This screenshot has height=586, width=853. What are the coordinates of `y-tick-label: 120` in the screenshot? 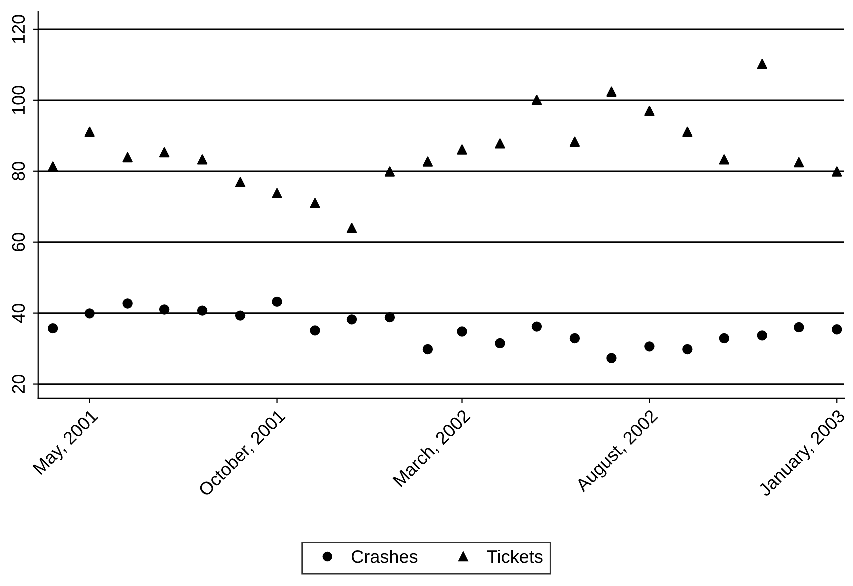 It's located at (19, 29).